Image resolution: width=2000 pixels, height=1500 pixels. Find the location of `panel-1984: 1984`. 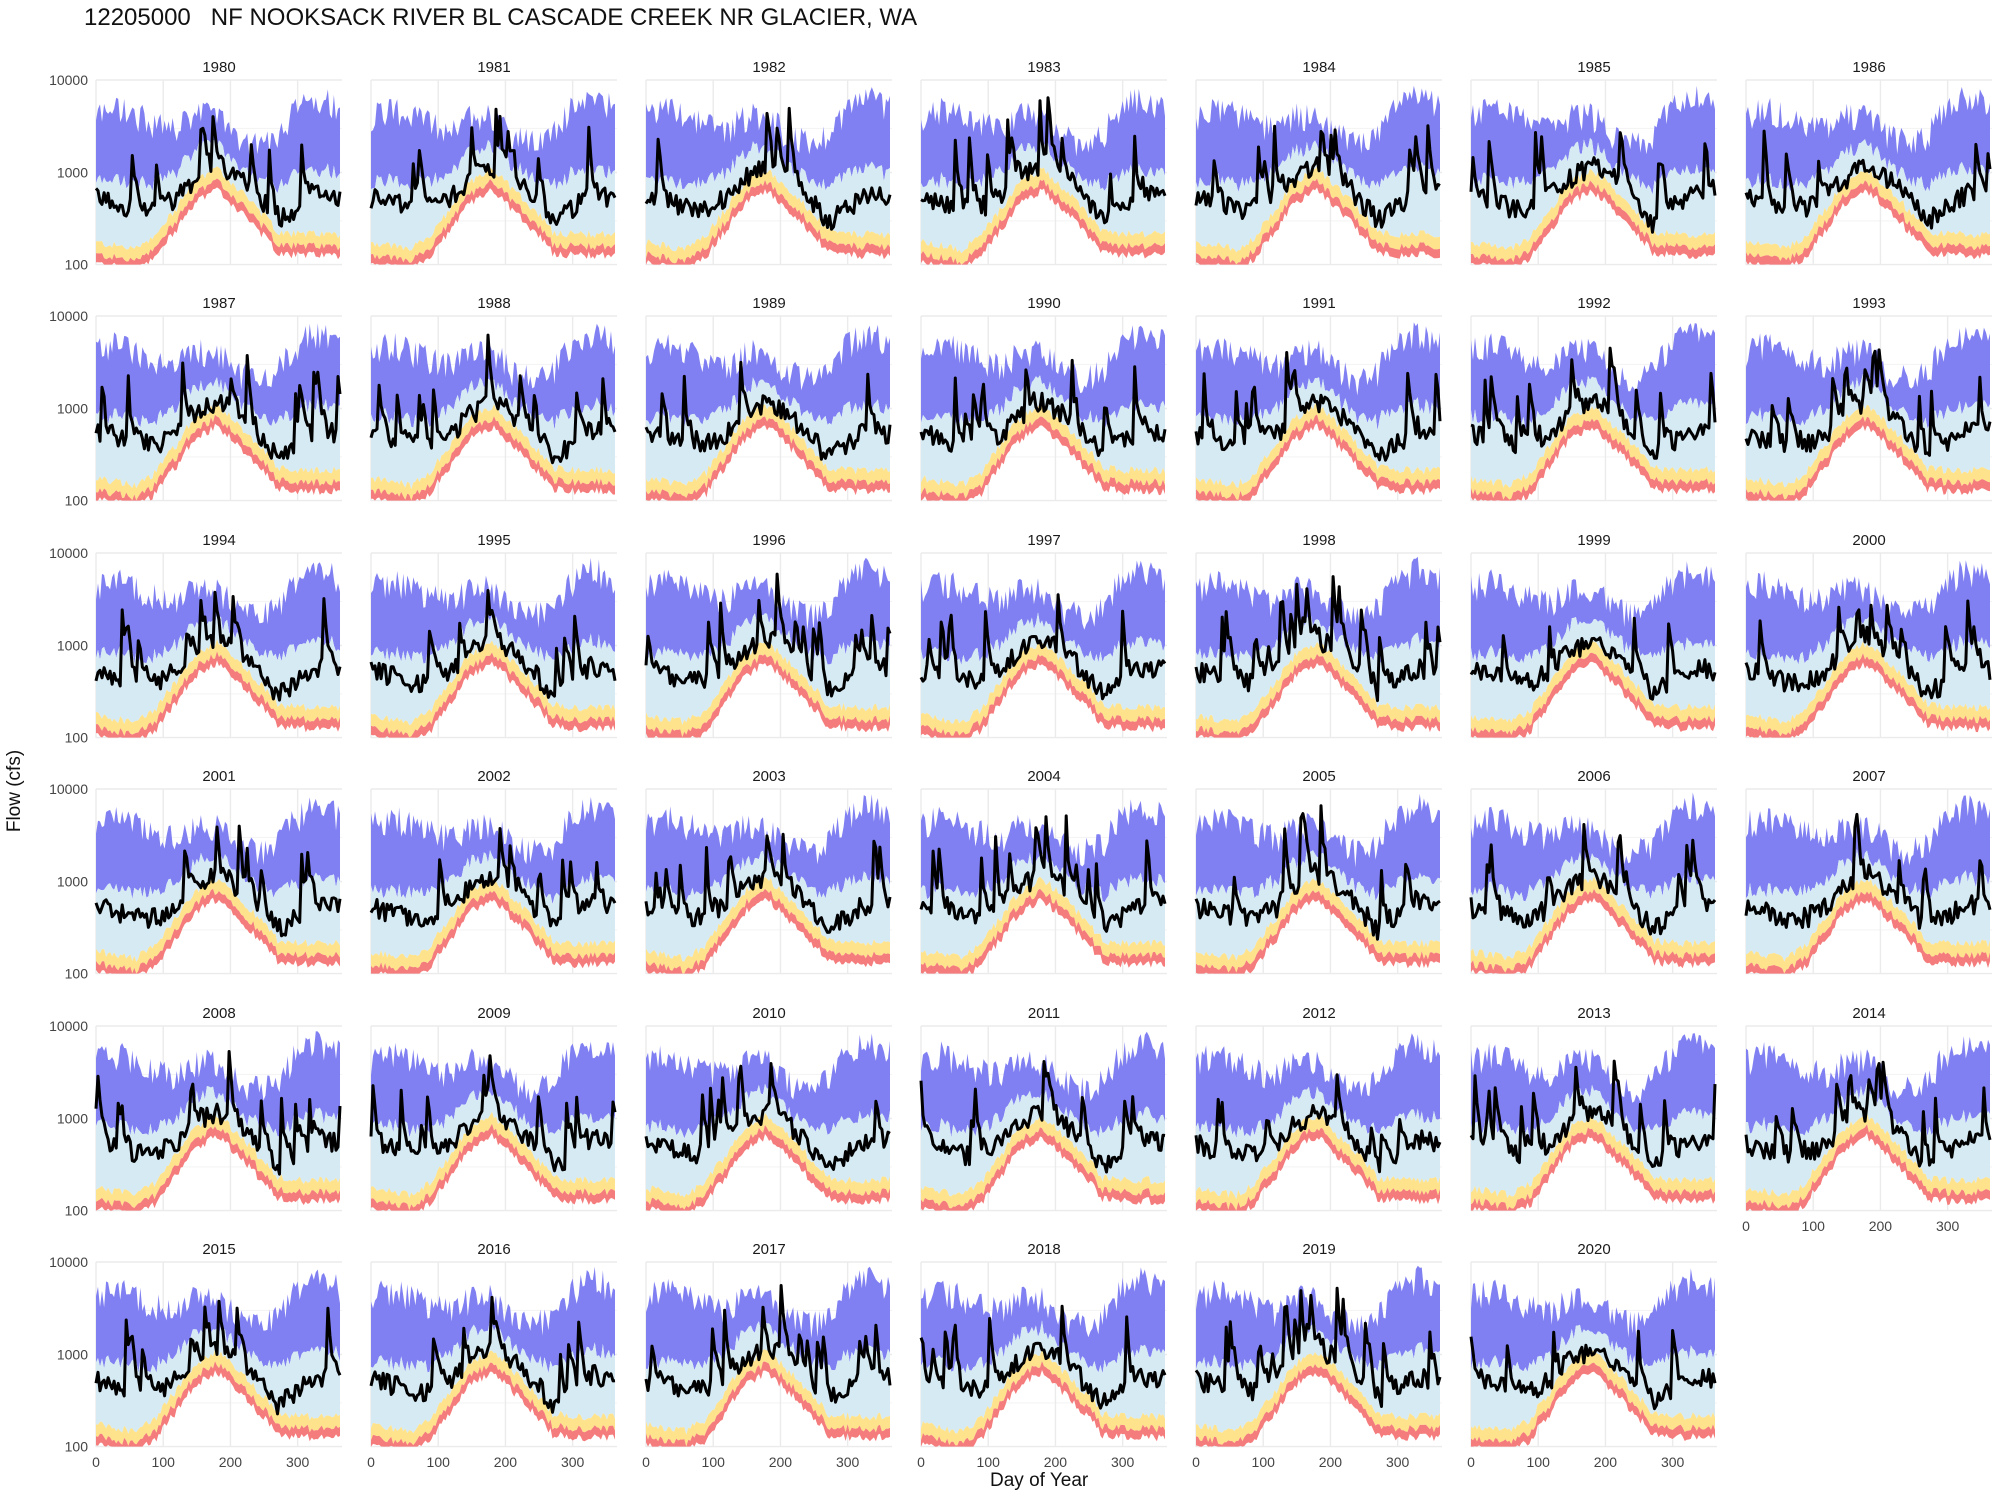

panel-1984: 1984 is located at coordinates (1318, 162).